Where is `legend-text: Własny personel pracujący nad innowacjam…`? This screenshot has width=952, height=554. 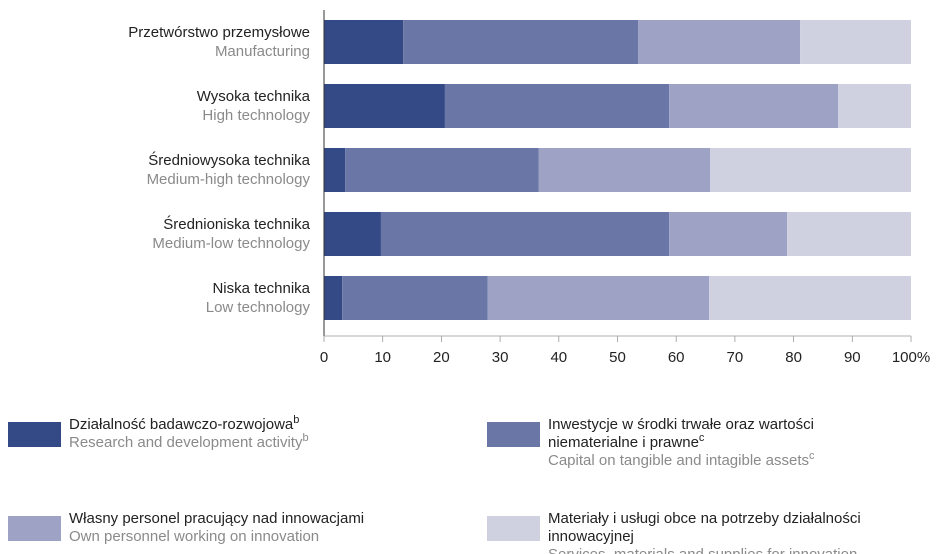
legend-text: Własny personel pracujący nad innowacjam… is located at coordinates (234, 528).